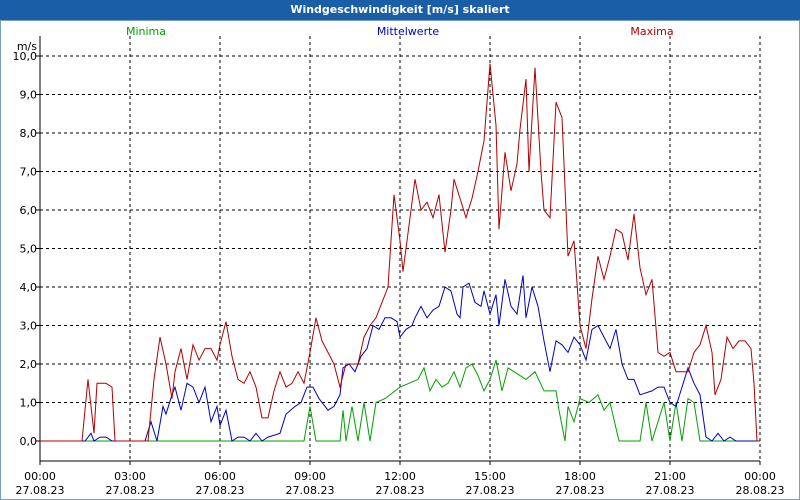  What do you see at coordinates (220, 476) in the screenshot?
I see `x-tick-time: 06:00` at bounding box center [220, 476].